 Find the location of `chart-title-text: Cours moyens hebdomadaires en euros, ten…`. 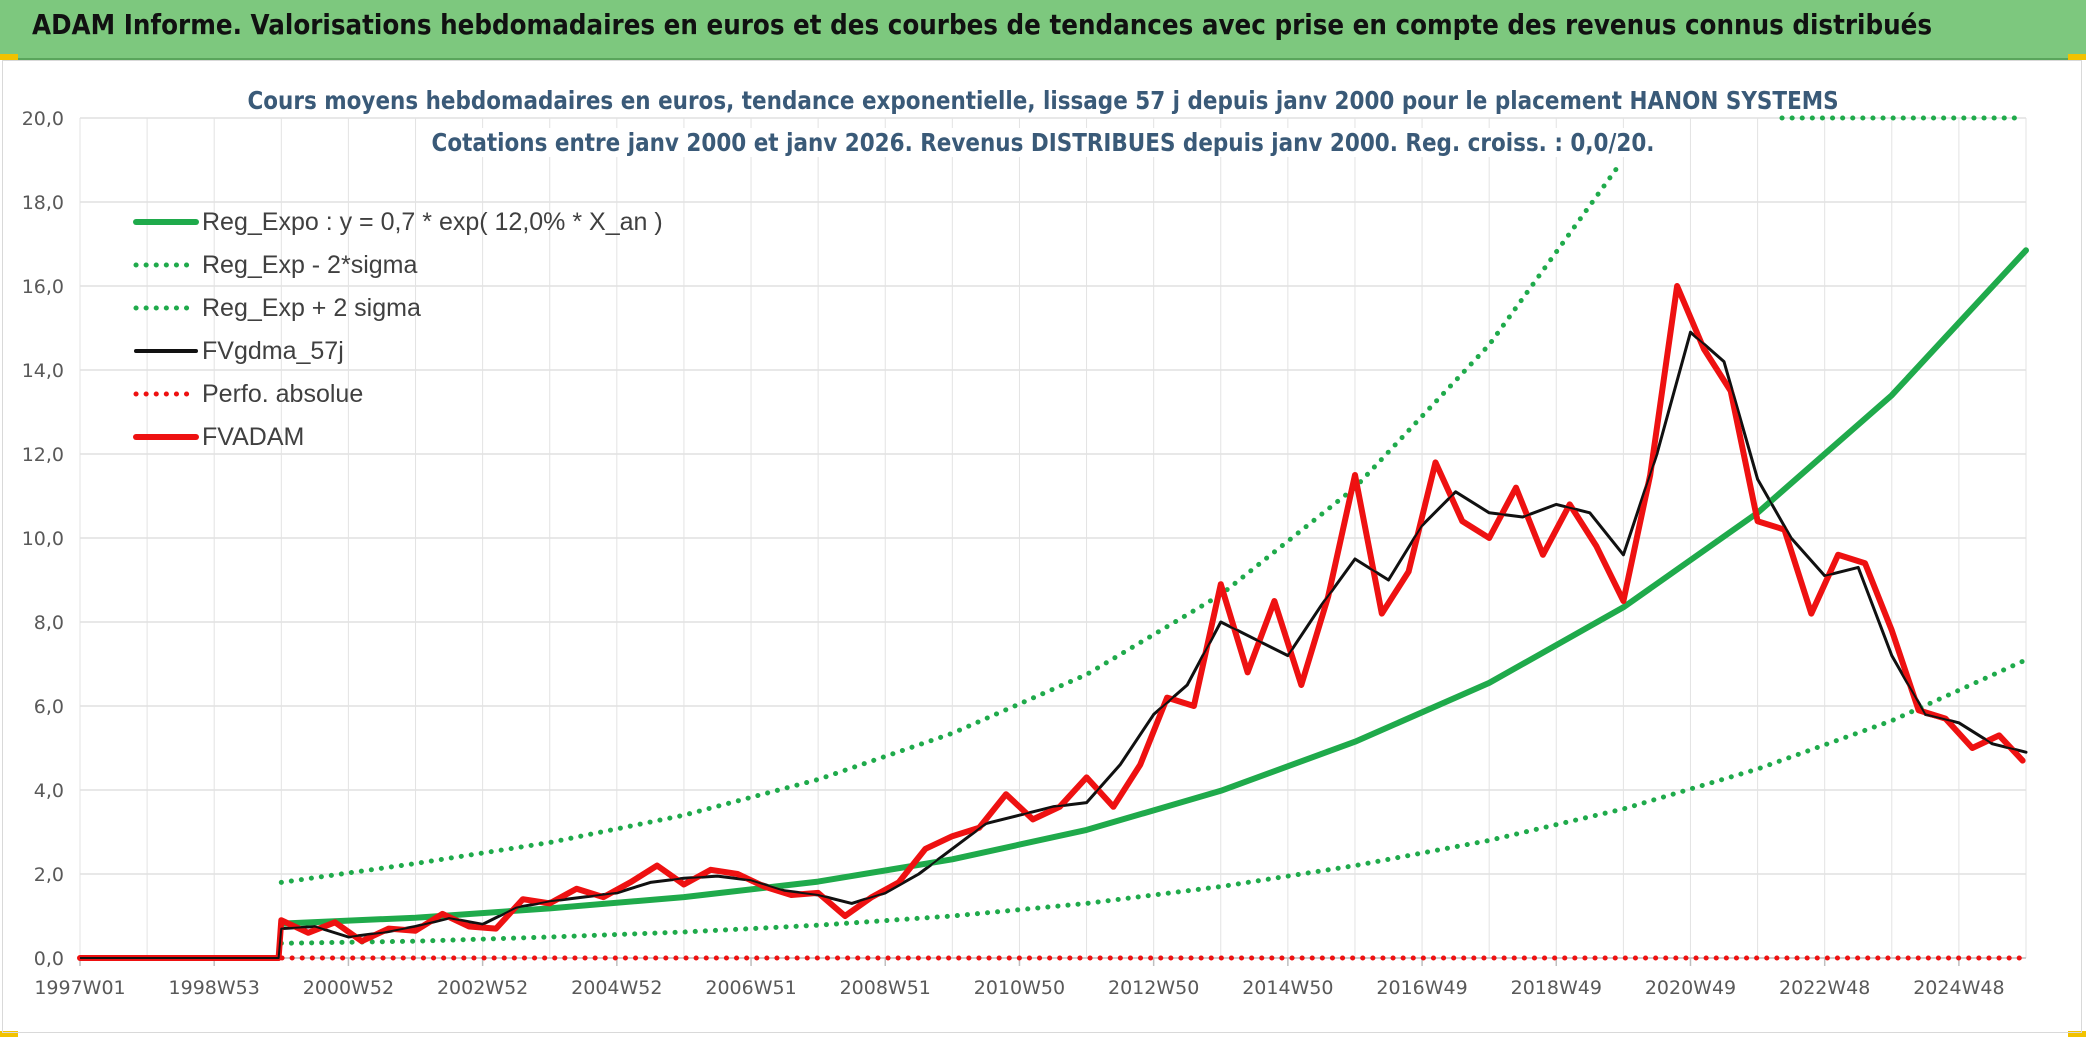

chart-title-text: Cours moyens hebdomadaires en euros, ten… is located at coordinates (1043, 100).